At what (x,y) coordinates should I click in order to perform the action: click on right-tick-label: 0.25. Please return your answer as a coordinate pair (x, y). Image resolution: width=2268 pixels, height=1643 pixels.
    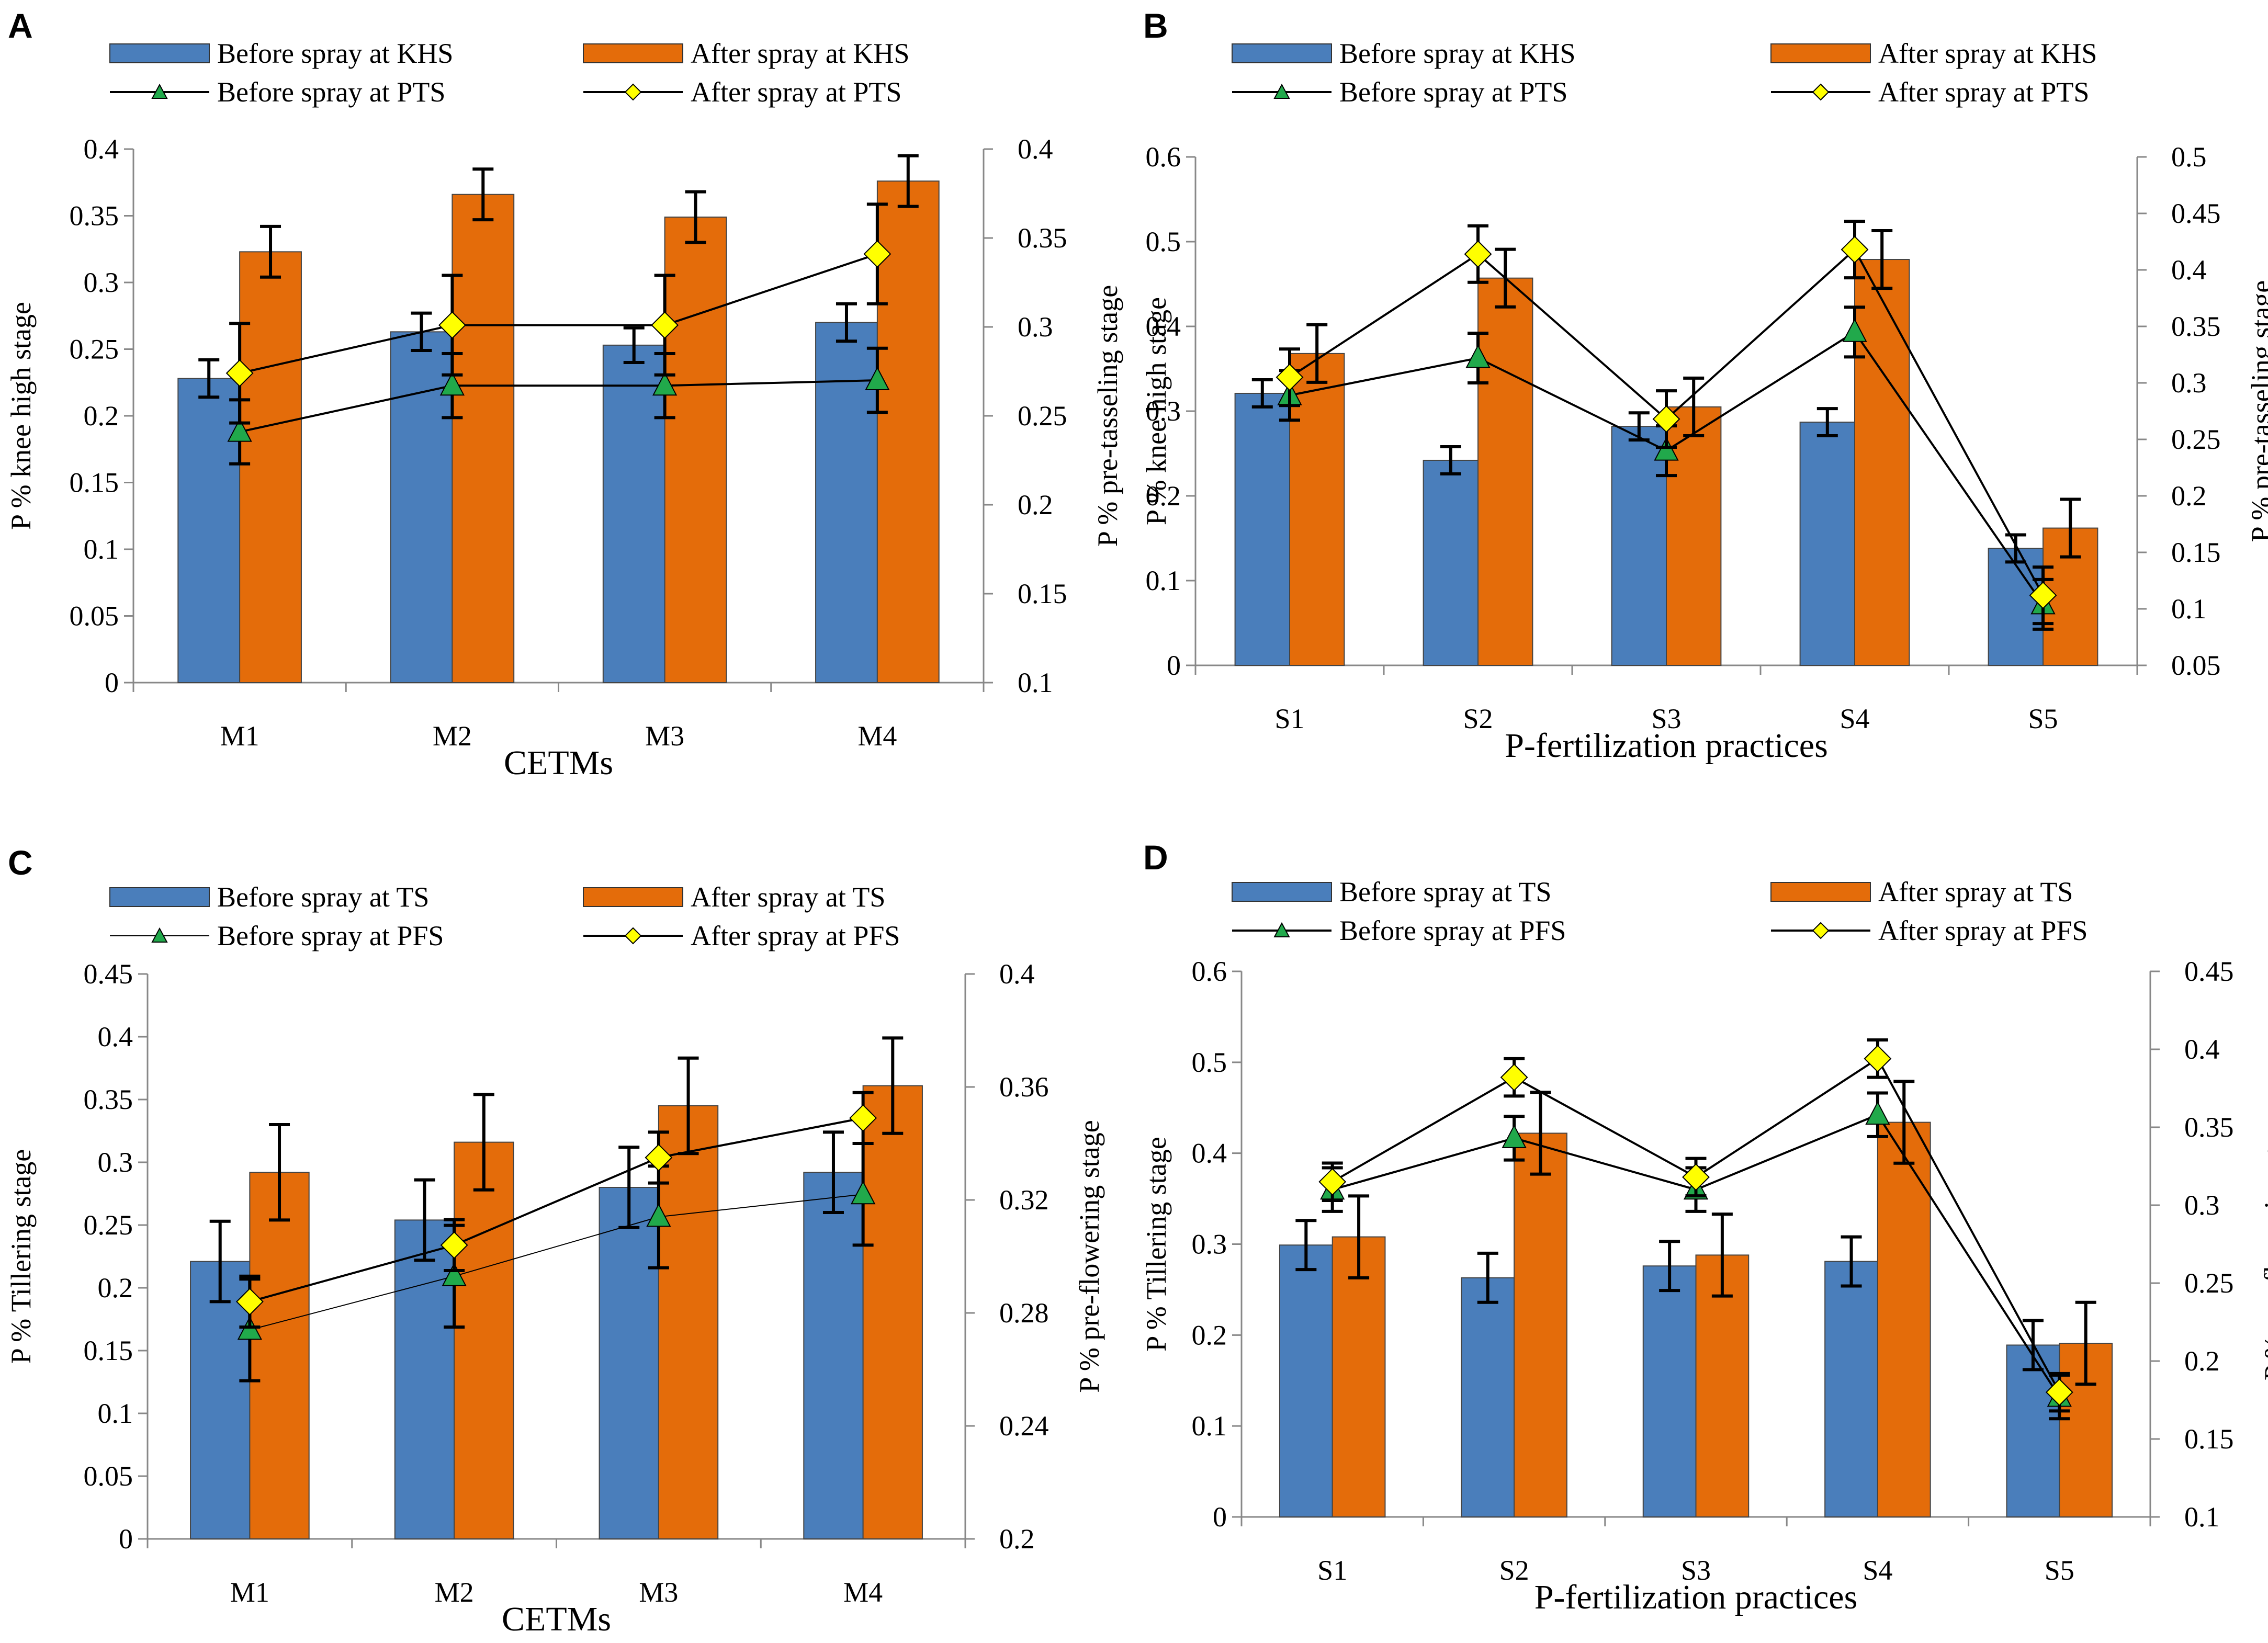
    Looking at the image, I should click on (1042, 416).